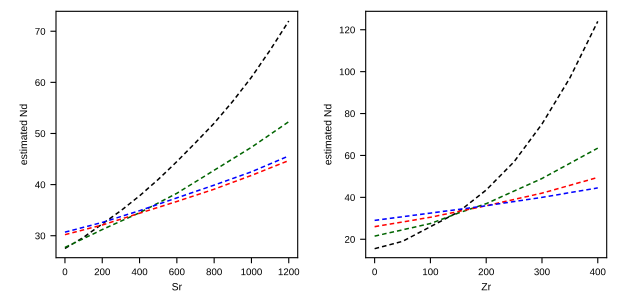 This screenshot has width=638, height=294. I want to click on y-tick-label: 20, so click(349, 239).